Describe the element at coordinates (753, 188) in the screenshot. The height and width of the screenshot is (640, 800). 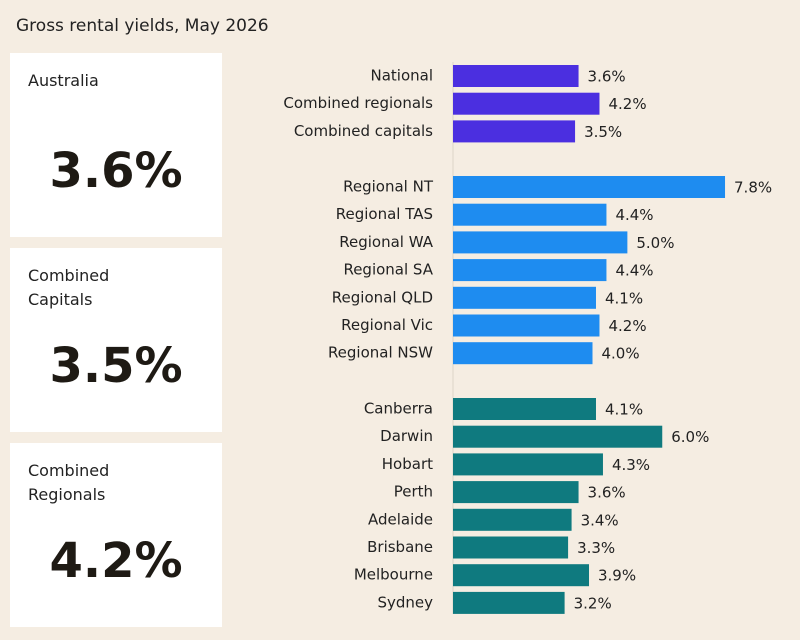
I see `value-label: 7.8%` at that location.